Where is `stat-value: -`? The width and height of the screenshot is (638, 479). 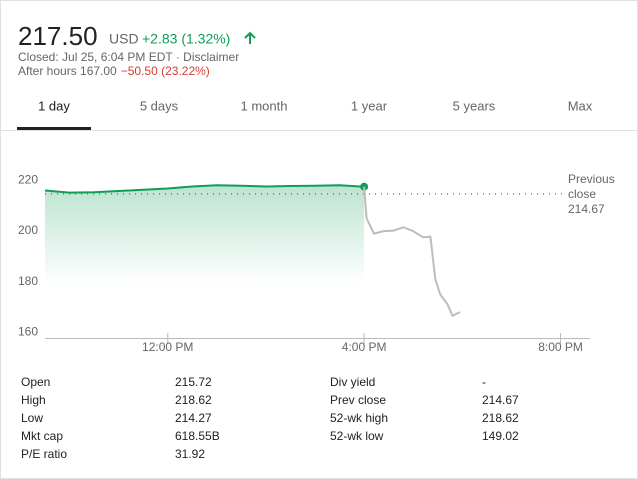
stat-value: - is located at coordinates (484, 382).